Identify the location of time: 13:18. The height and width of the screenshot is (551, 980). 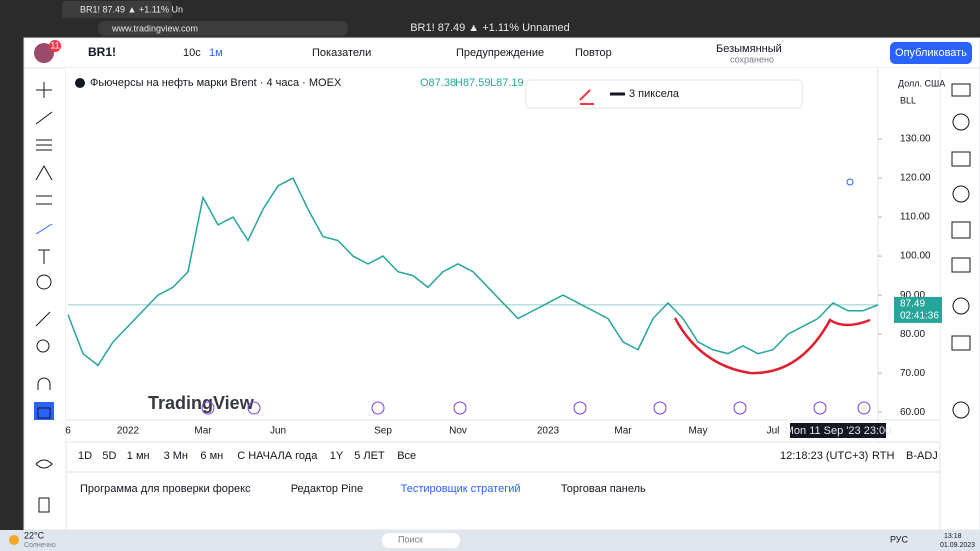
(953, 536).